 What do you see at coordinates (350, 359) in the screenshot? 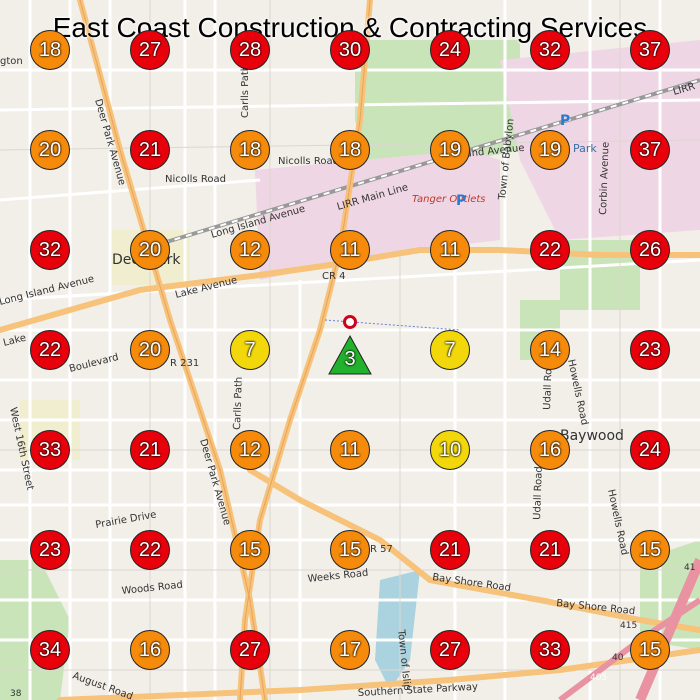
I see `center-marker-value: 3` at bounding box center [350, 359].